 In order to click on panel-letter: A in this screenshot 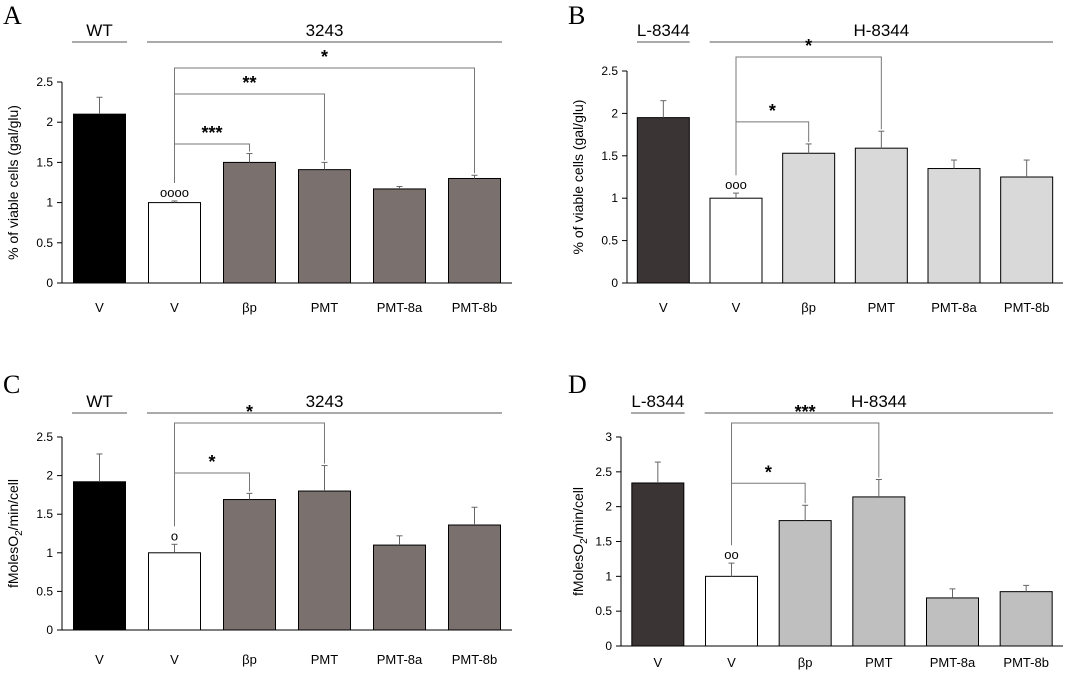, I will do `click(12, 15)`.